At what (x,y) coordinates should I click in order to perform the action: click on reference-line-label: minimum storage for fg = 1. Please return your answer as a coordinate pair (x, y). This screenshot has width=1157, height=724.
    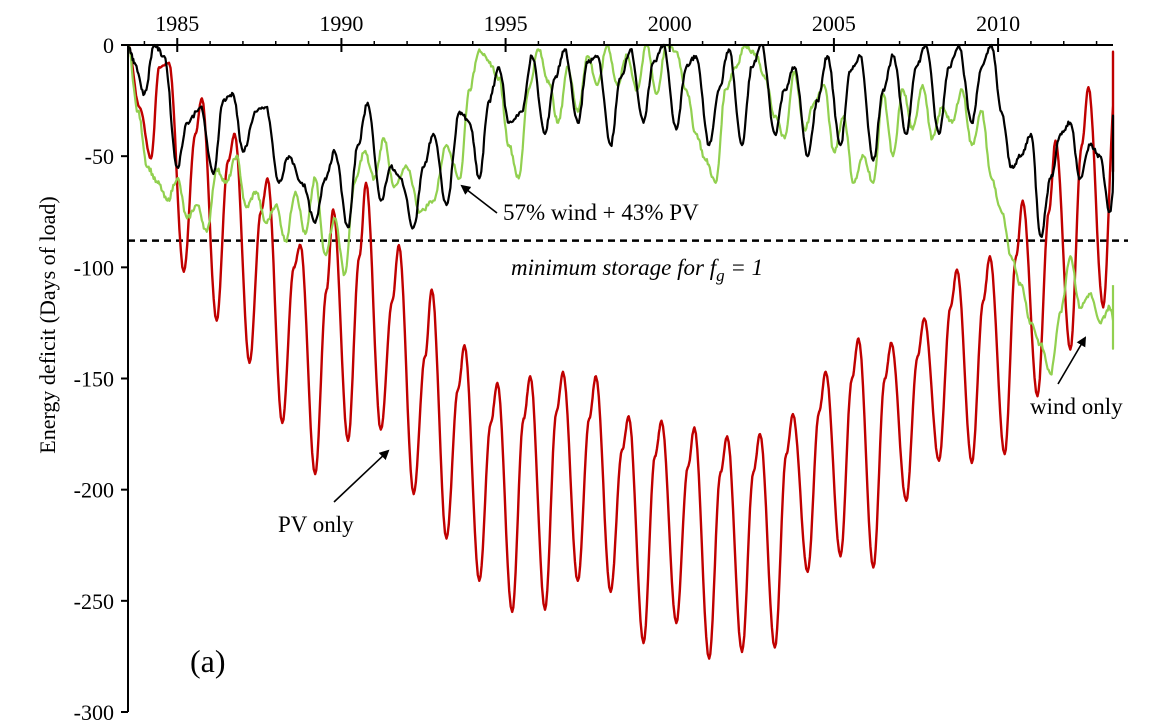
    Looking at the image, I should click on (637, 270).